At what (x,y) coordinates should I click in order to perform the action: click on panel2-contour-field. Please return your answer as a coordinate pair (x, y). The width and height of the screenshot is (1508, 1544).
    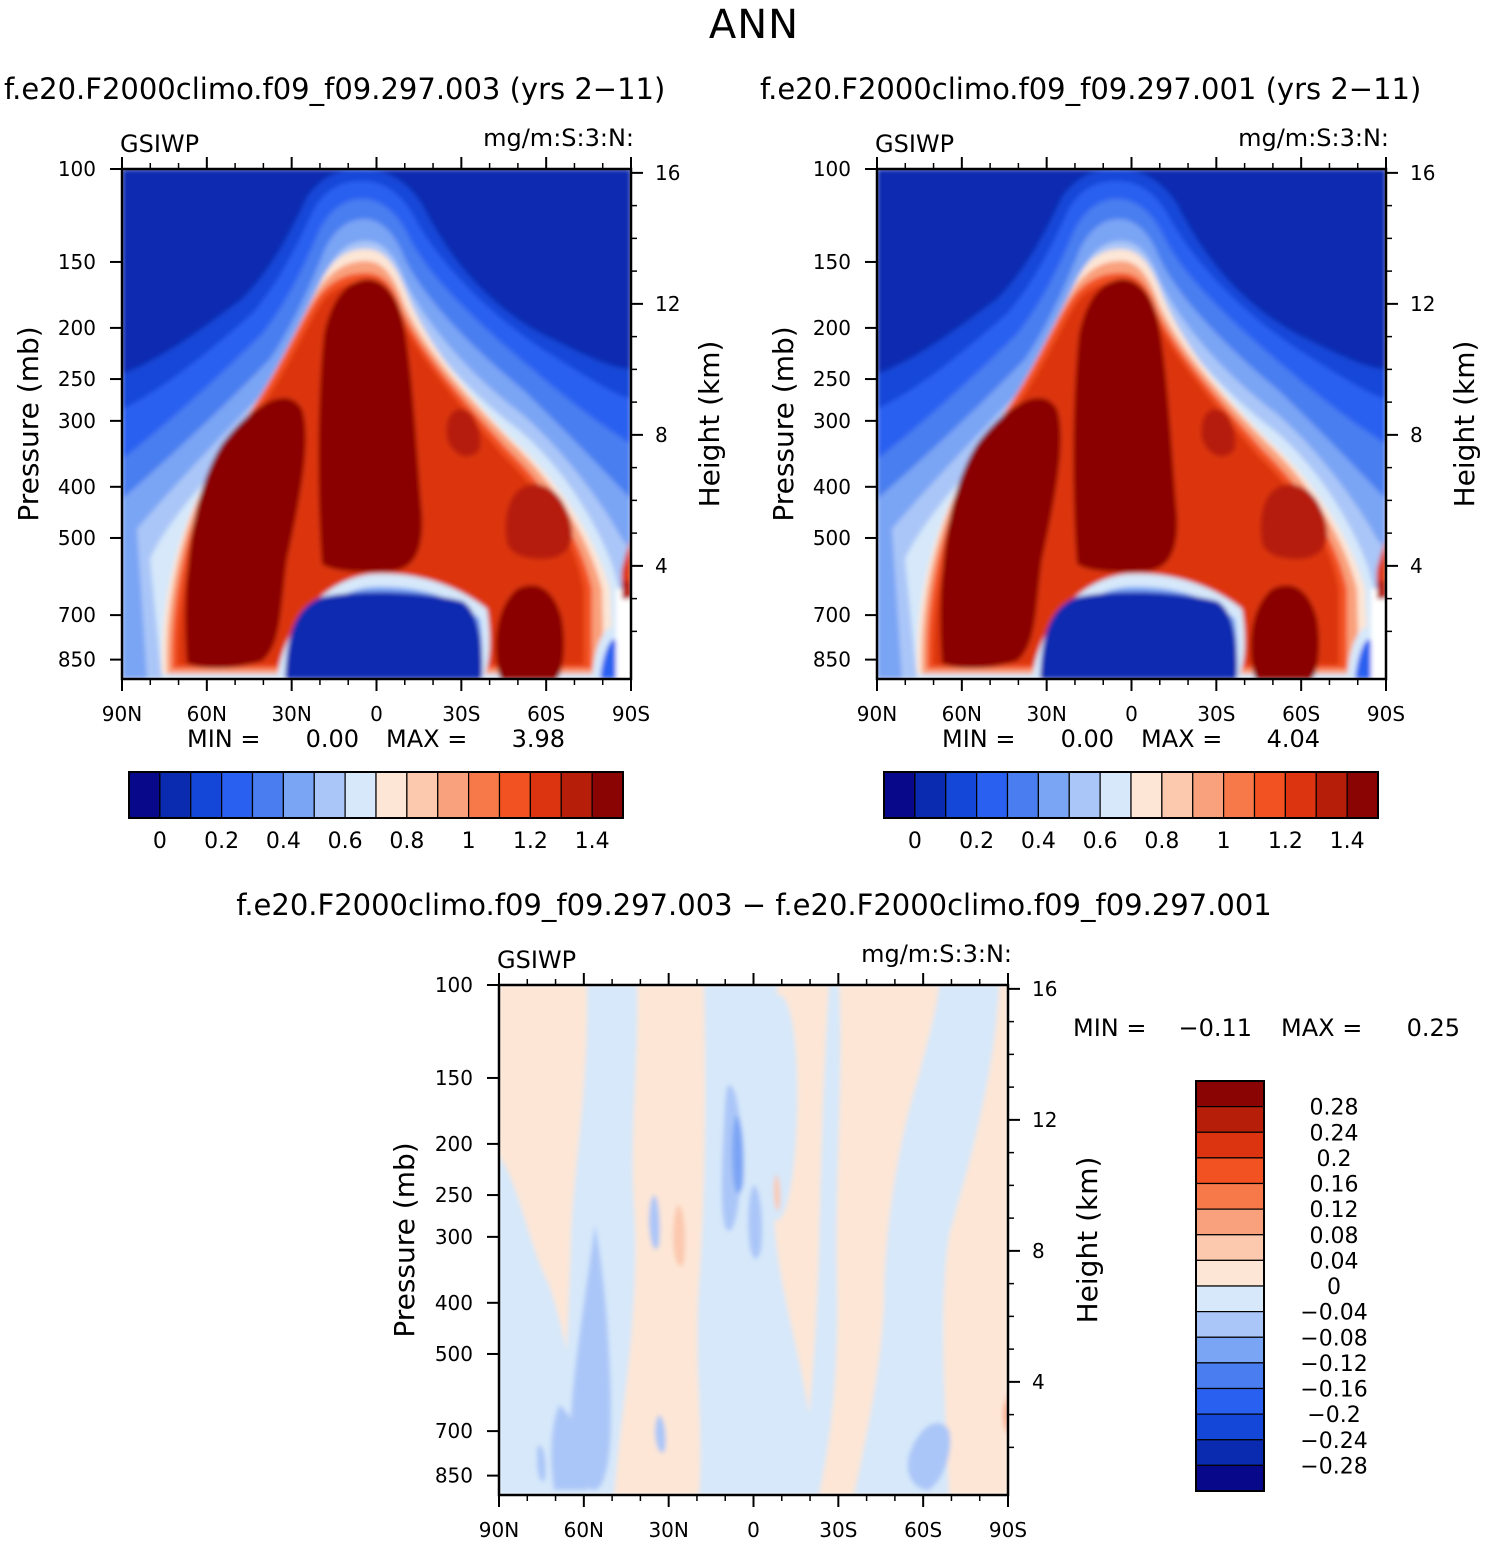
    Looking at the image, I should click on (1131, 424).